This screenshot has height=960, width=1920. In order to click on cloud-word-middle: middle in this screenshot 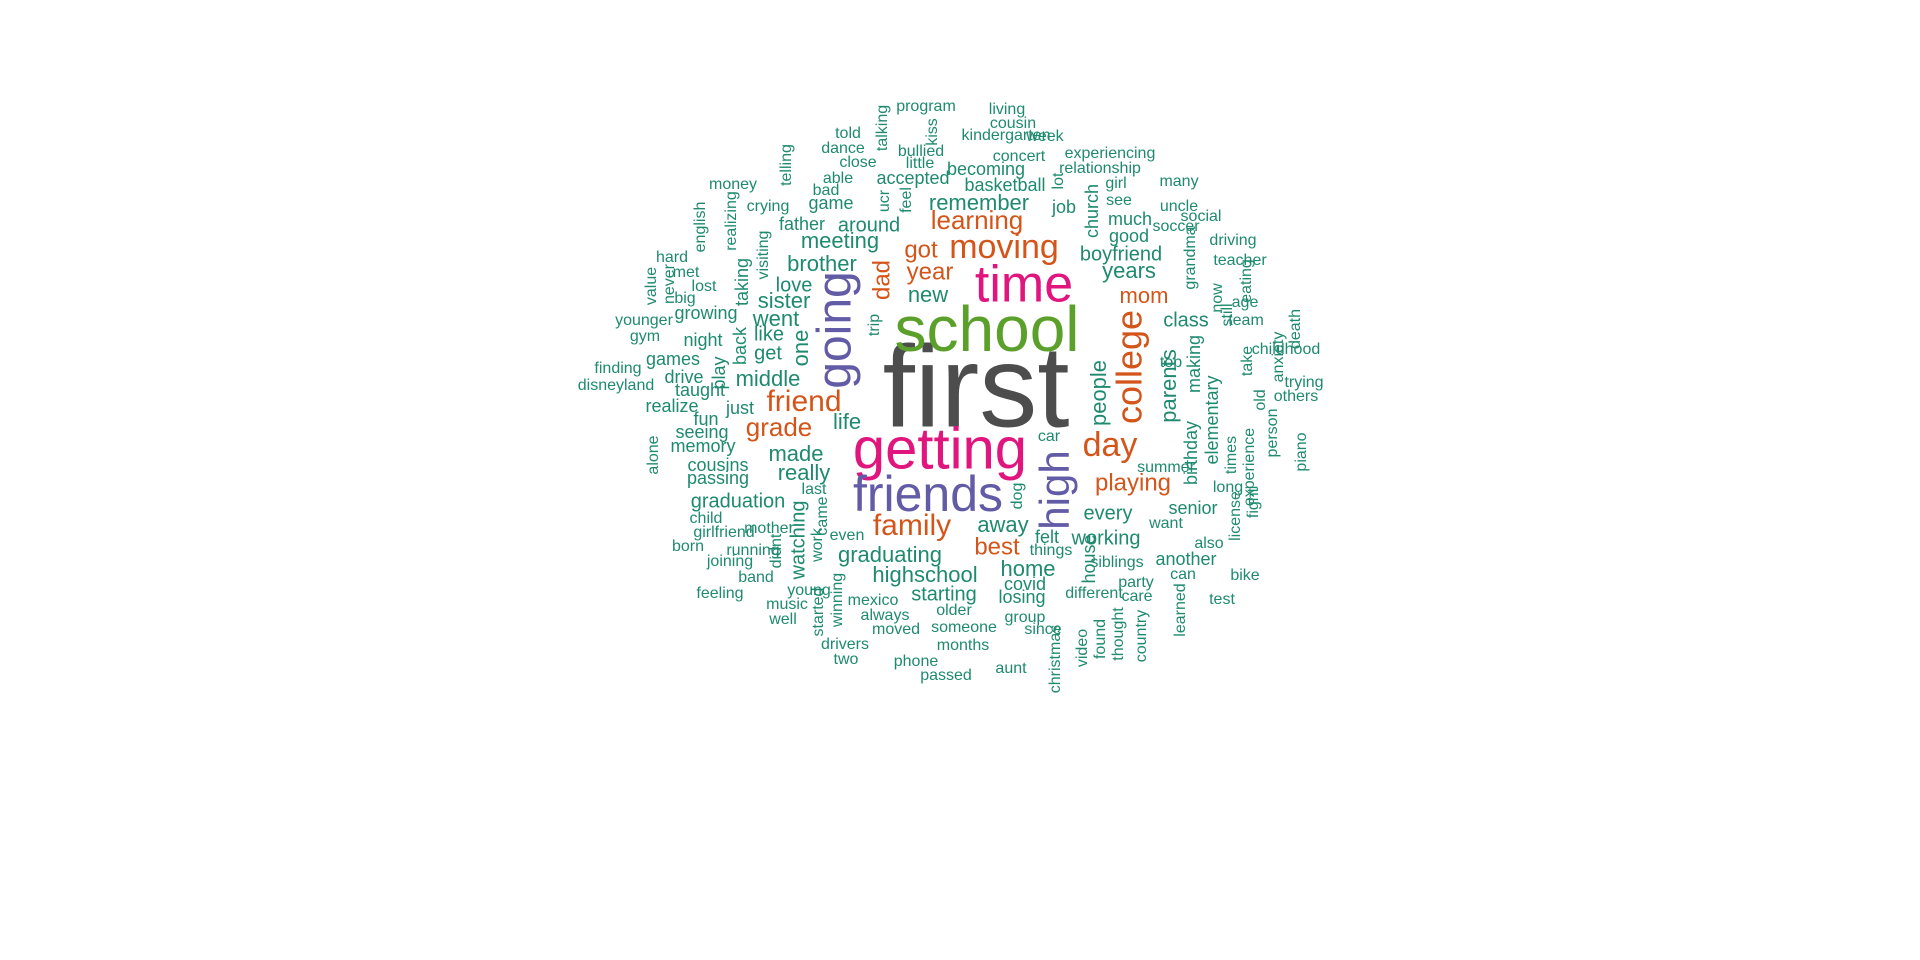, I will do `click(768, 378)`.